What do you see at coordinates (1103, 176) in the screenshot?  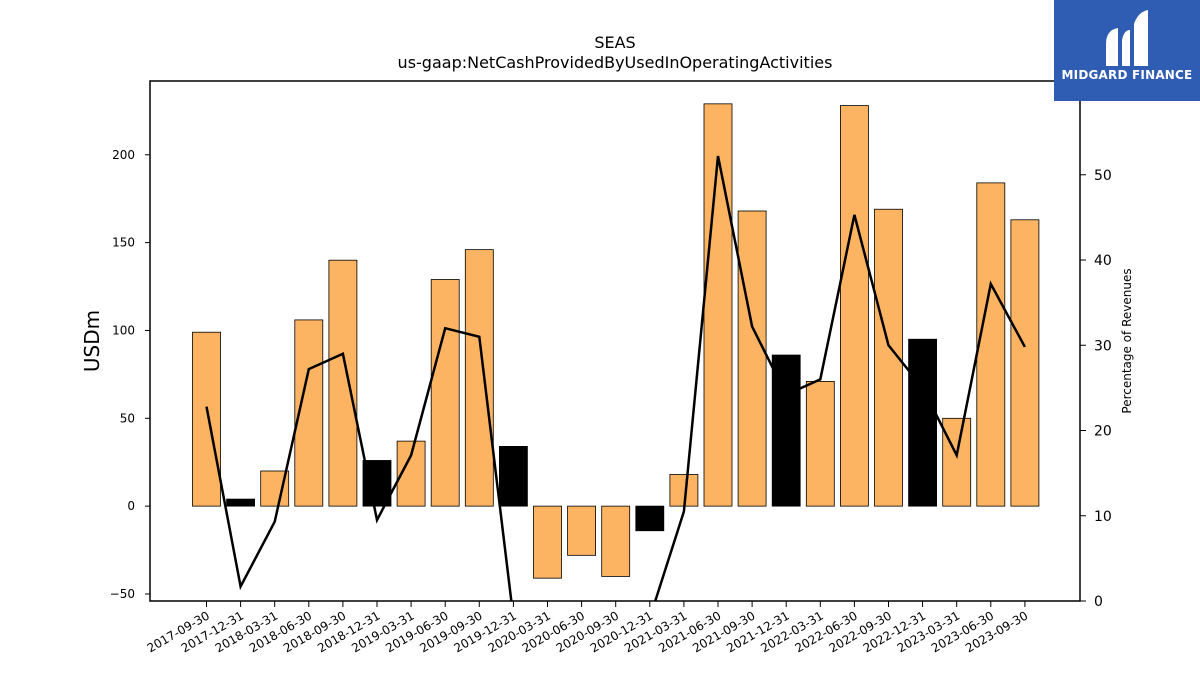 I see `y2-tick-label: 50` at bounding box center [1103, 176].